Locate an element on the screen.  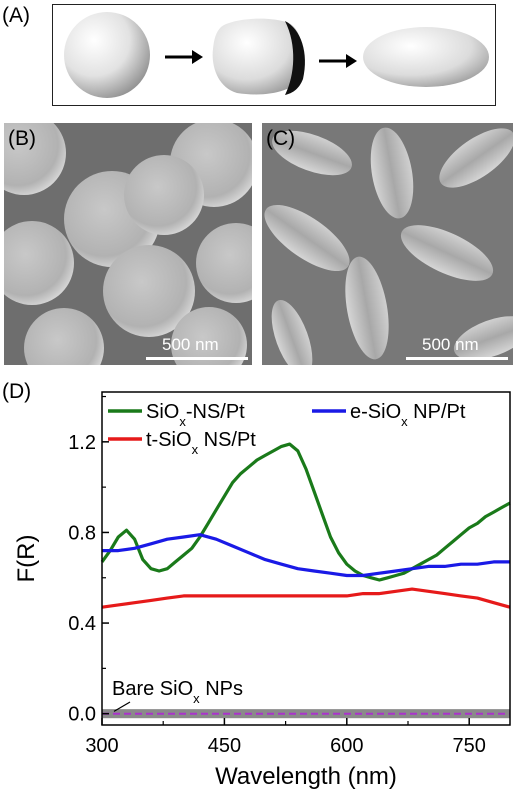
x-tick-label: 450 is located at coordinates (224, 746).